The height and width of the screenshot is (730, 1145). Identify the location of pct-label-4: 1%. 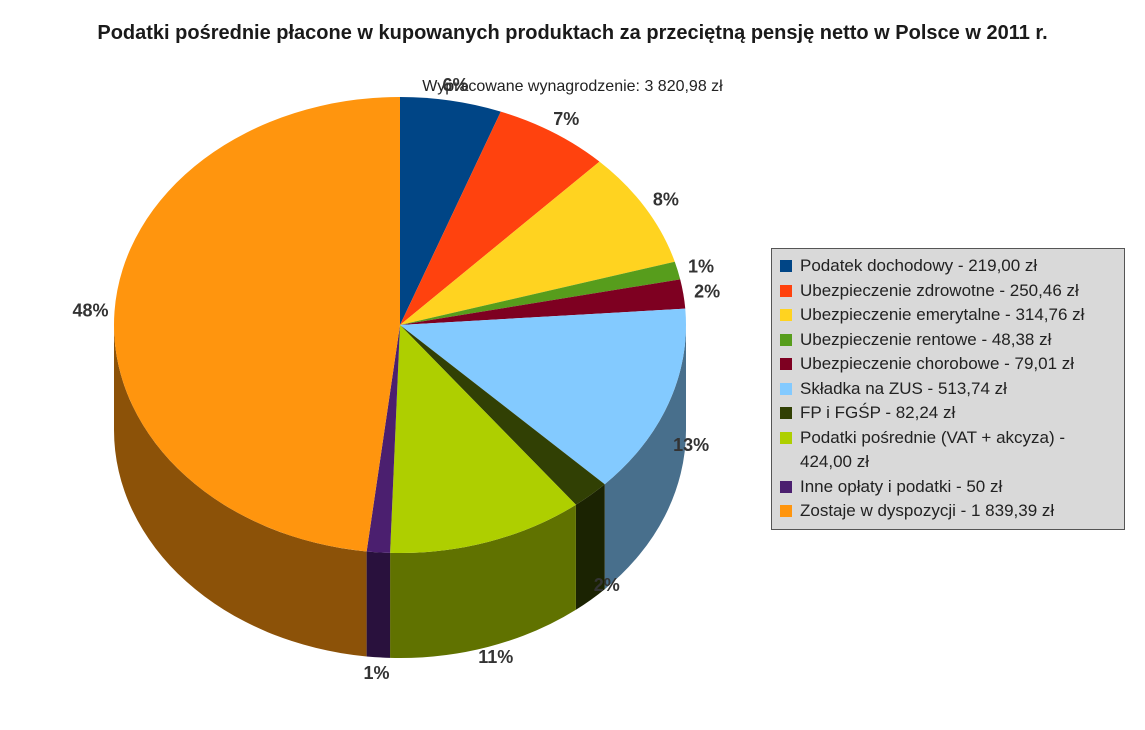
(701, 267).